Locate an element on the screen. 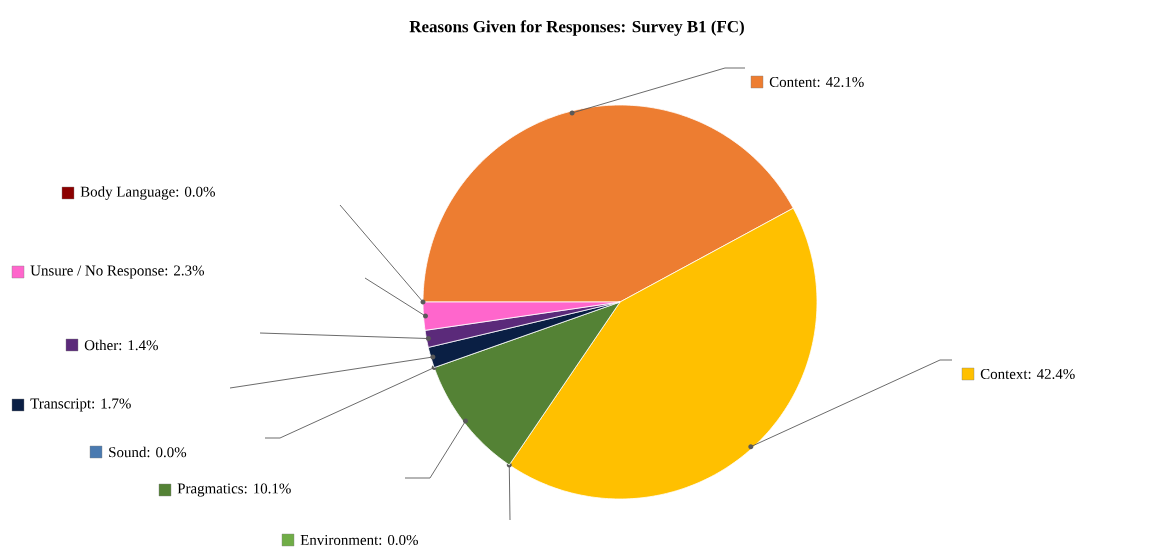  legend-label: Pragmatics: 10.1% is located at coordinates (234, 490).